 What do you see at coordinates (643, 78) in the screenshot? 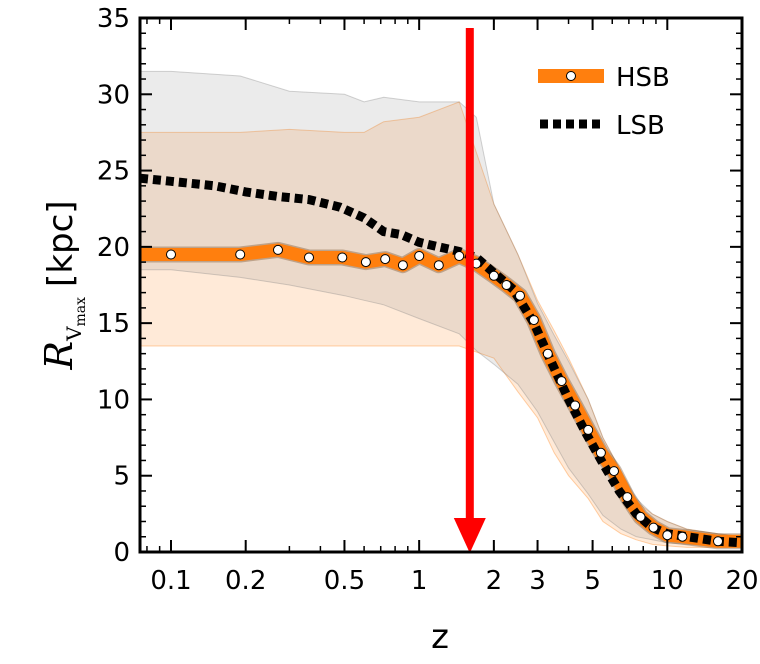
I see `legend-hsb-label: HSB` at bounding box center [643, 78].